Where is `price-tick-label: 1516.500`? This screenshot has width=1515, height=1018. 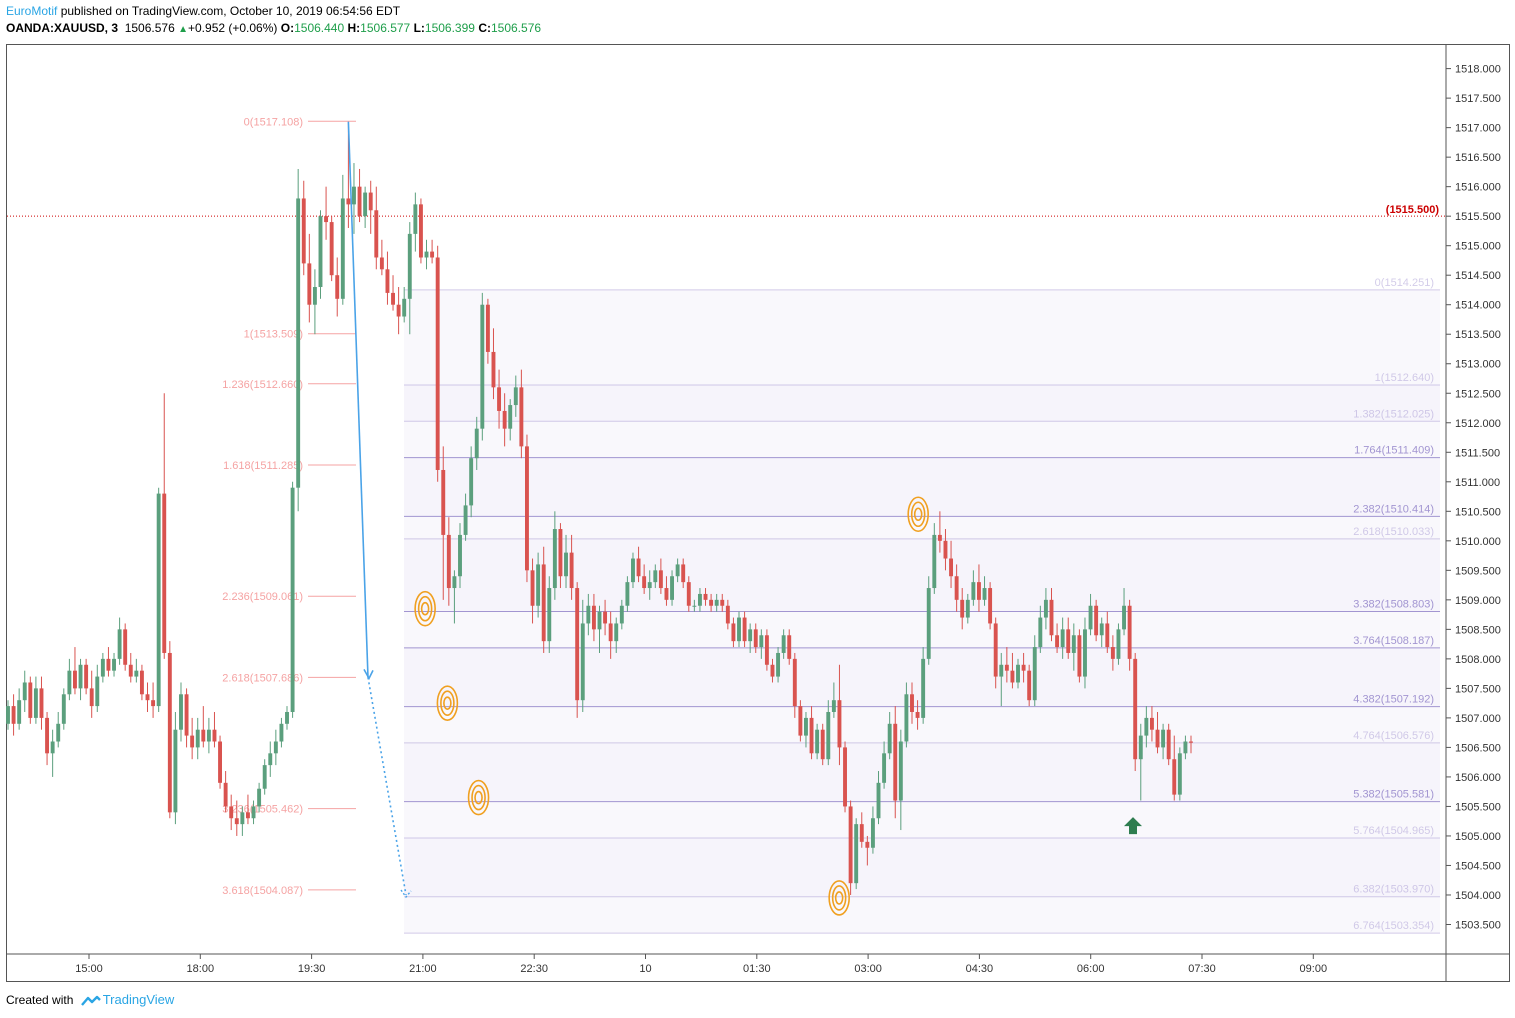
price-tick-label: 1516.500 is located at coordinates (1478, 158).